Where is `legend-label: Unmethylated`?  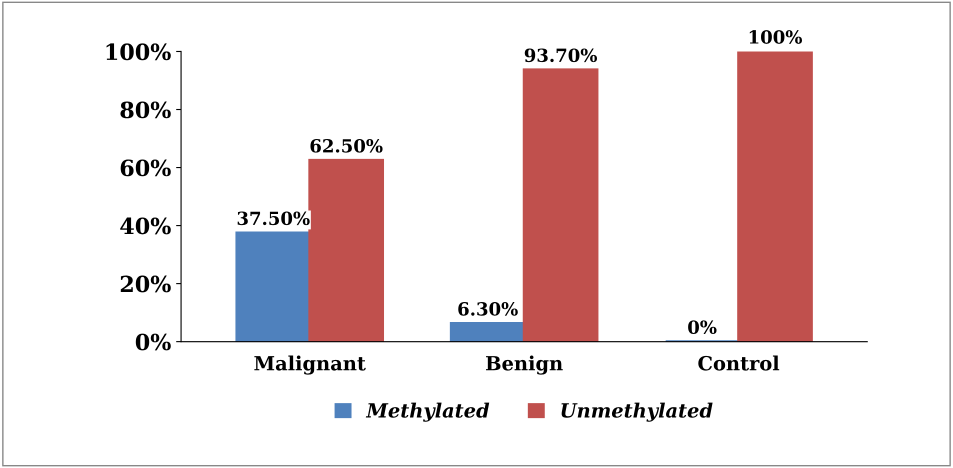 legend-label: Unmethylated is located at coordinates (637, 412).